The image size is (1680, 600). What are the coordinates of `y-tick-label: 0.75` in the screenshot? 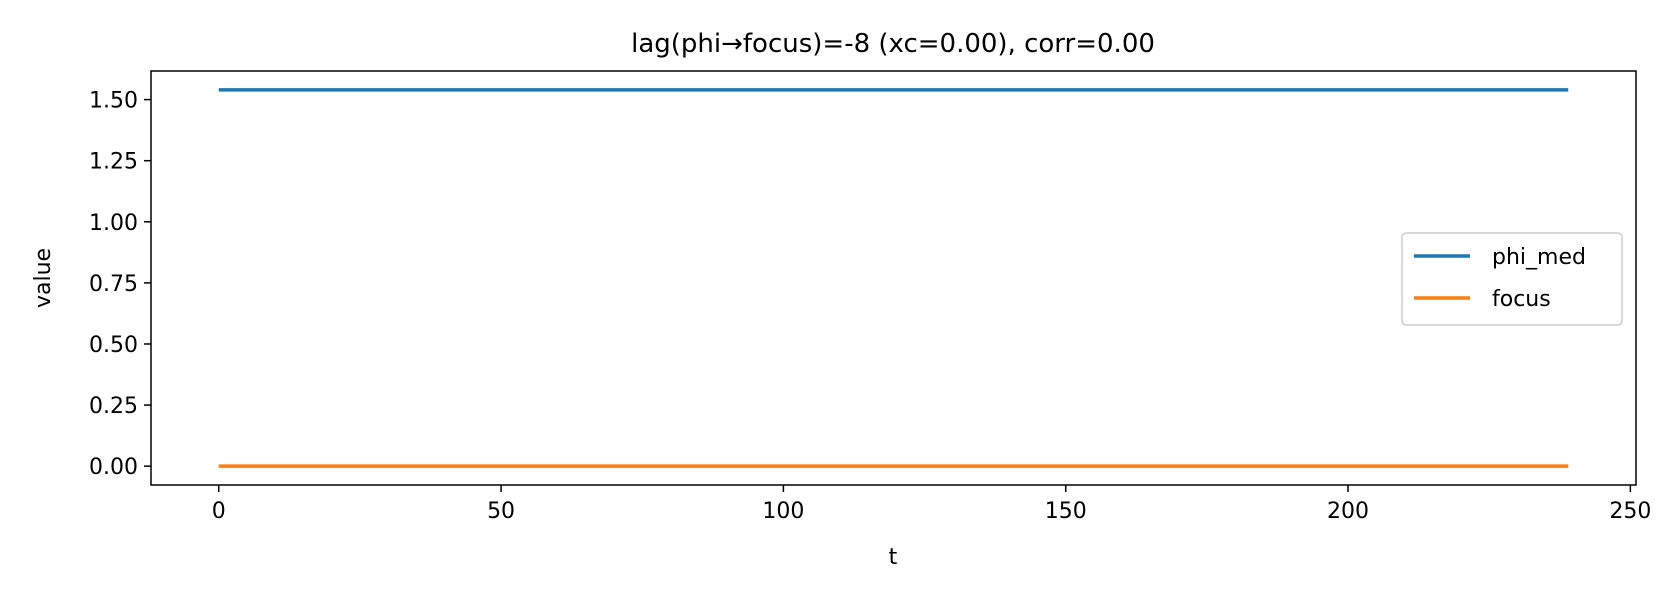 It's located at (113, 284).